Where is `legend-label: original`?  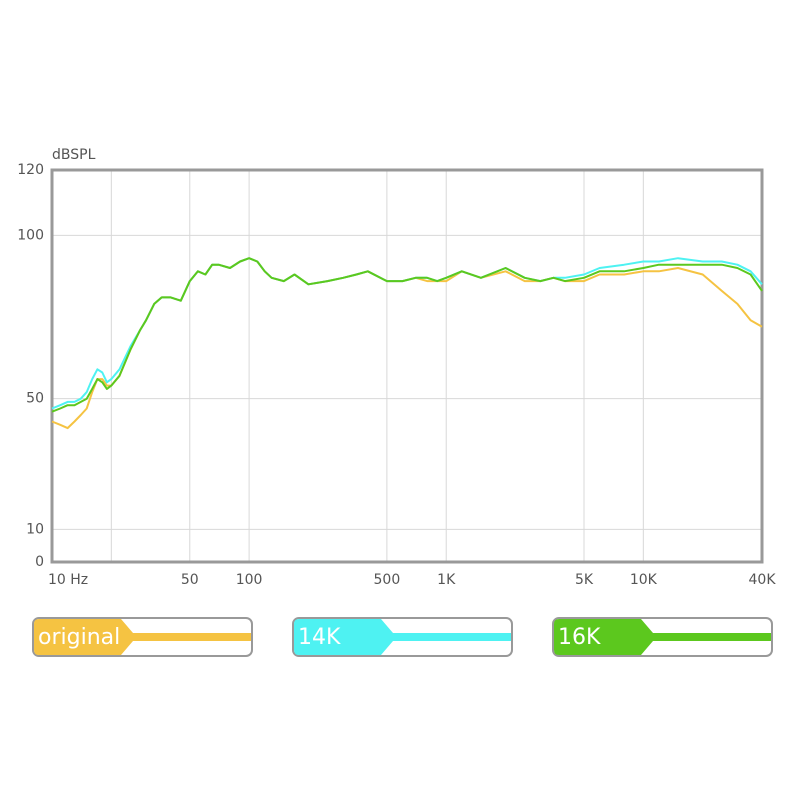 legend-label: original is located at coordinates (79, 637).